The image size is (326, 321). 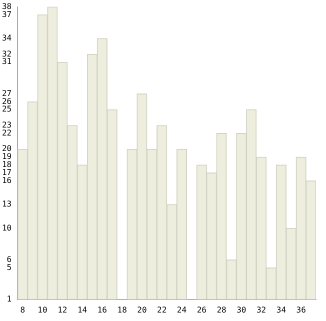 What do you see at coordinates (241, 309) in the screenshot?
I see `x-tick-label: 30` at bounding box center [241, 309].